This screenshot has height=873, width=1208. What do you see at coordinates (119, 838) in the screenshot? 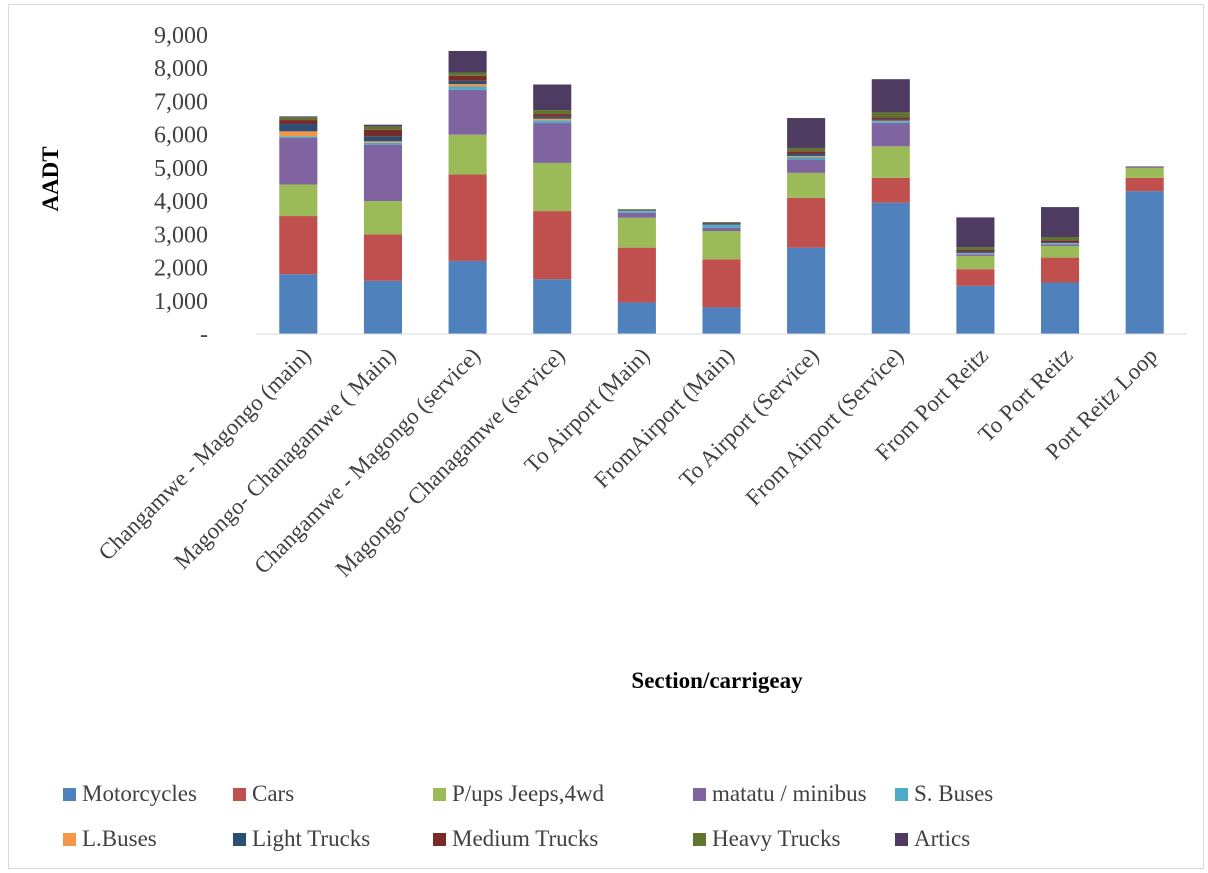
I see `legend-label: L.Buses` at bounding box center [119, 838].